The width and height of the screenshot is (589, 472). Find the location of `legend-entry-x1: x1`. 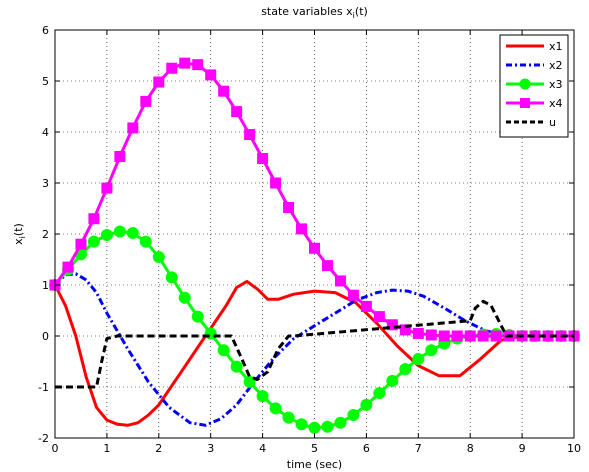

legend-entry-x1: x1 is located at coordinates (534, 46).